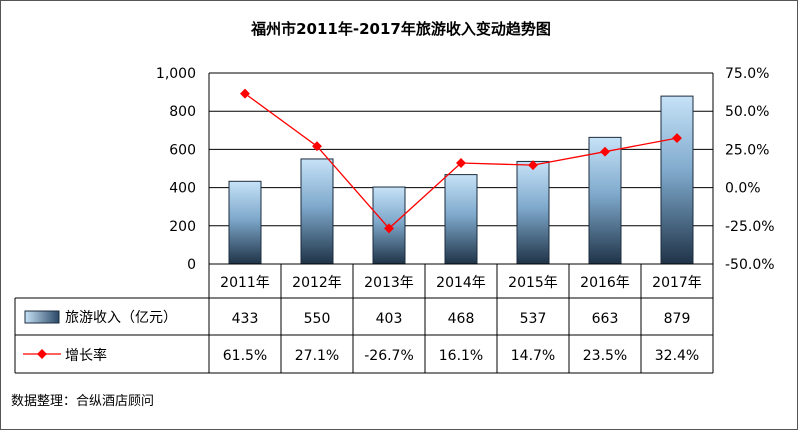 This screenshot has width=800, height=432. What do you see at coordinates (605, 319) in the screenshot?
I see `revenue-value: 663` at bounding box center [605, 319].